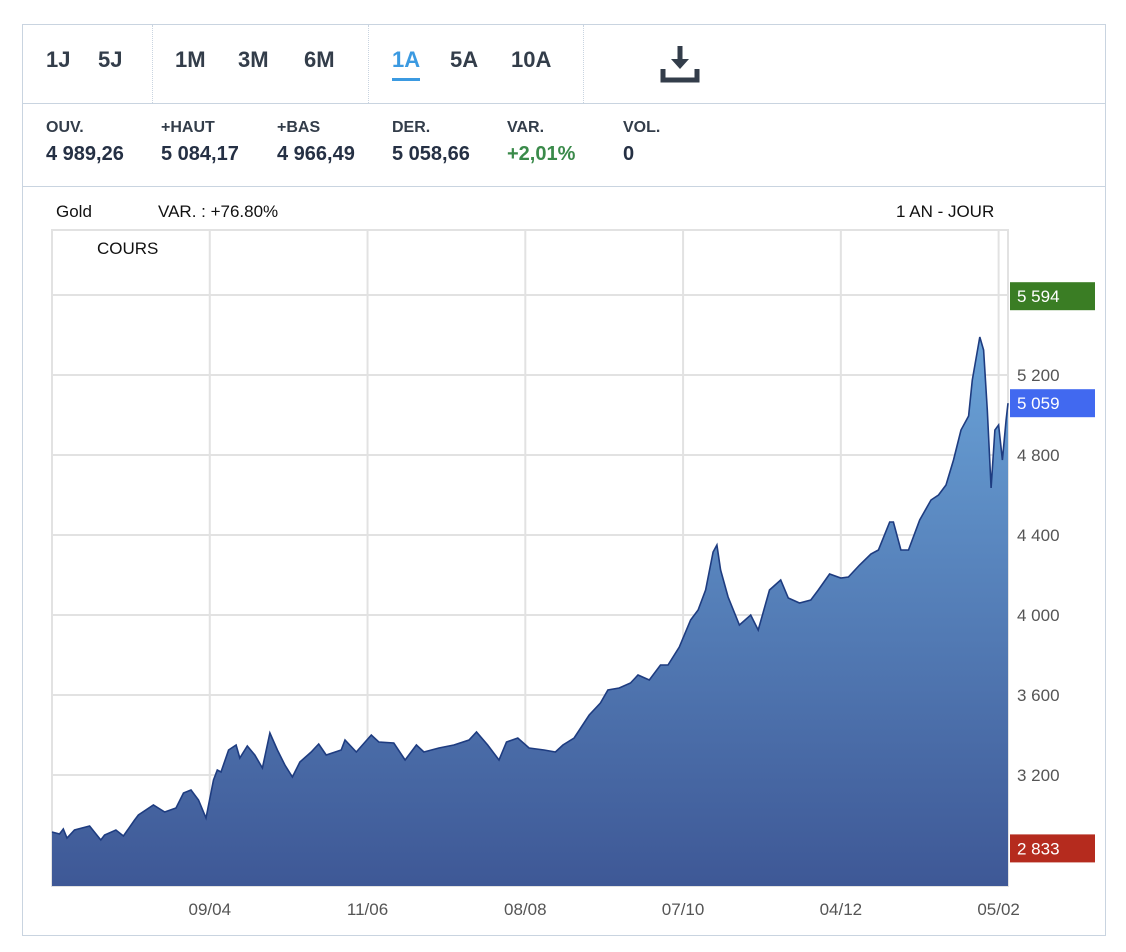  I want to click on price-badge-last: 5 059, so click(1052, 403).